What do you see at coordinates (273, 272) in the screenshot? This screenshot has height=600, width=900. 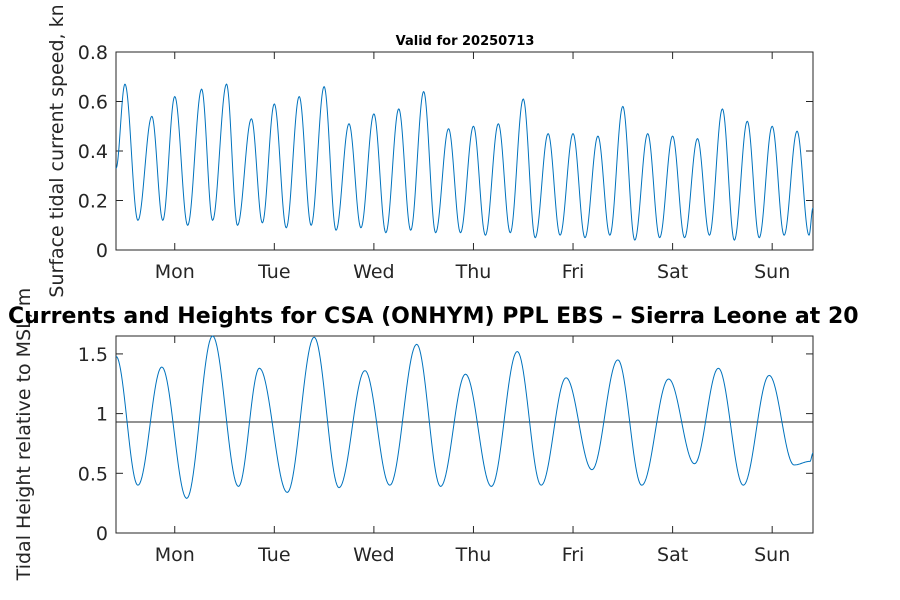 I see `current-speed-x-tick-label: Tue` at bounding box center [273, 272].